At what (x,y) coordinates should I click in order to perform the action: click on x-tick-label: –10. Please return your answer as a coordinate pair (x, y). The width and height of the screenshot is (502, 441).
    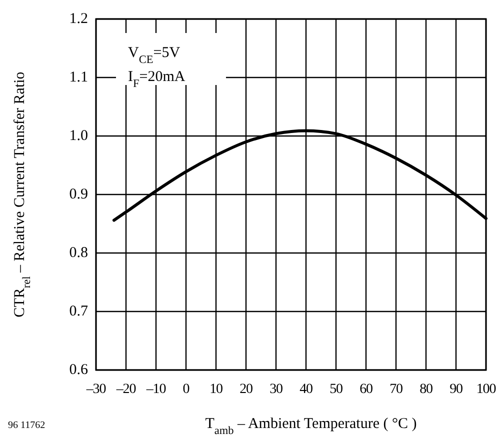
    Looking at the image, I should click on (155, 389).